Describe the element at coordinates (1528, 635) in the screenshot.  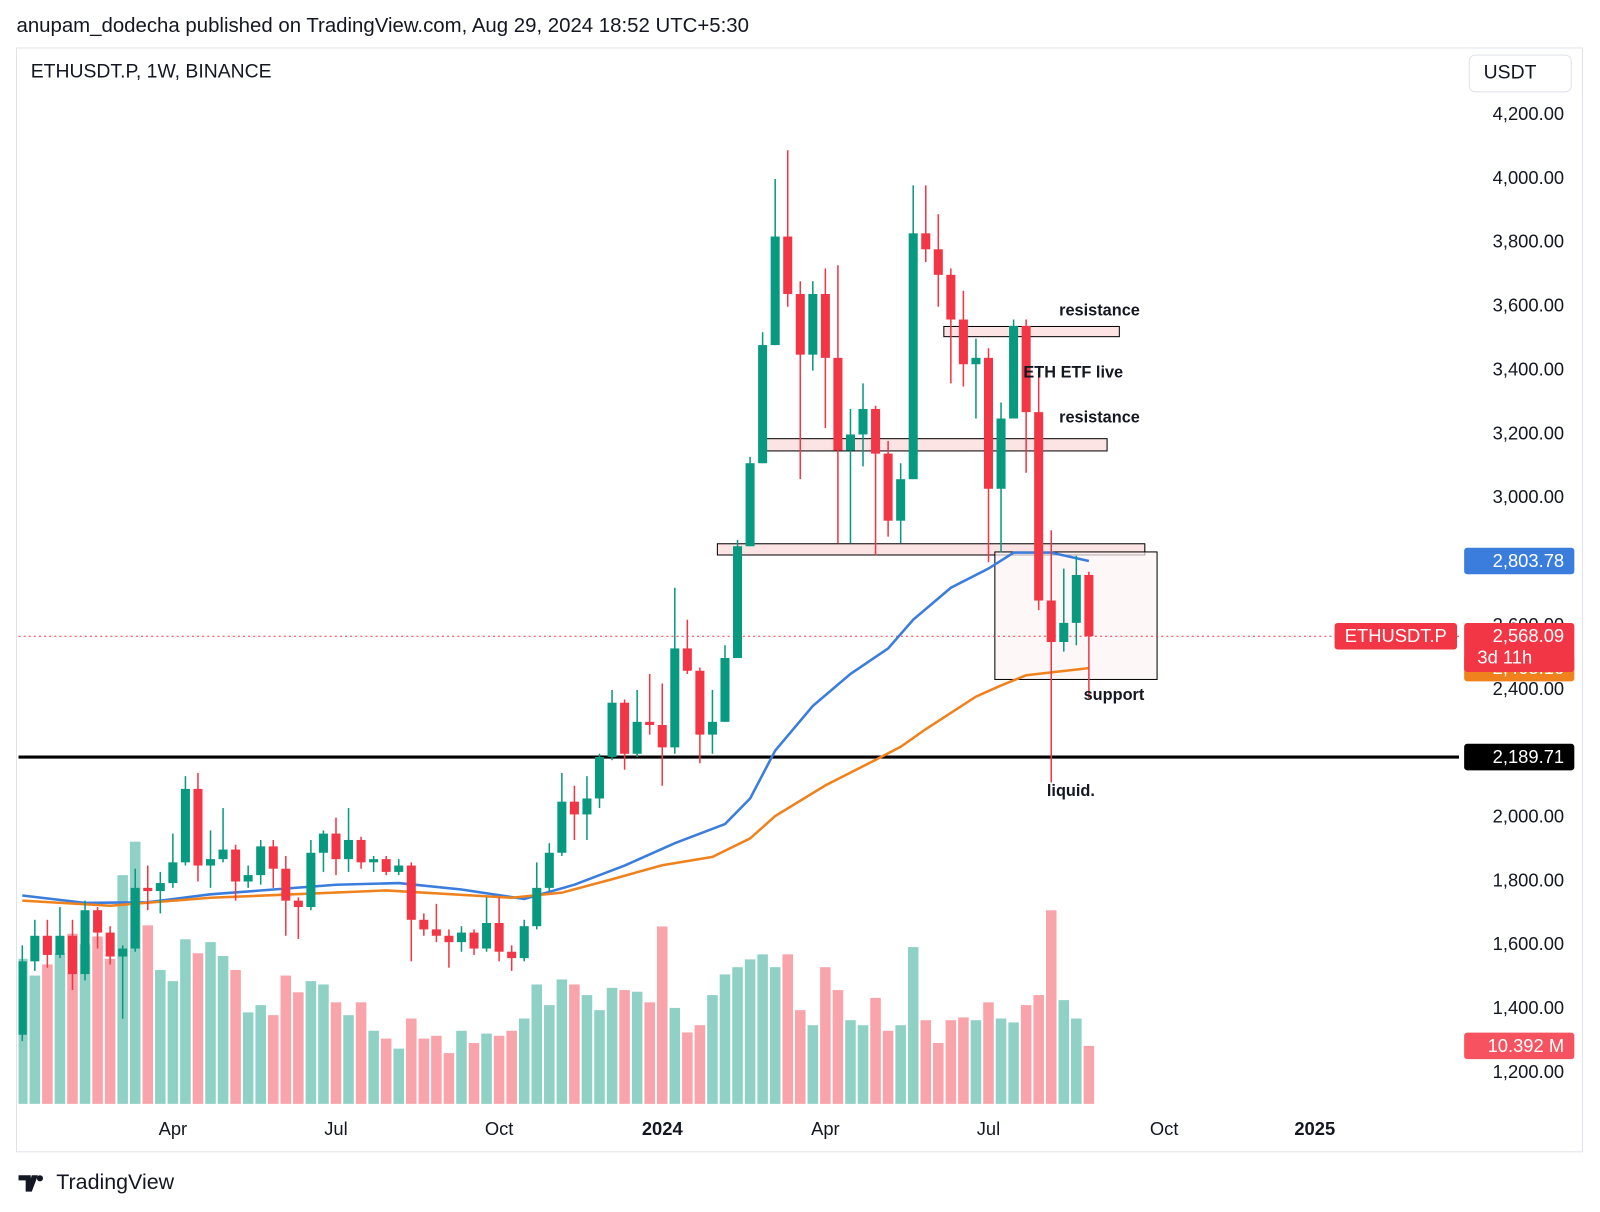
I see `last-price: 2,568.09` at that location.